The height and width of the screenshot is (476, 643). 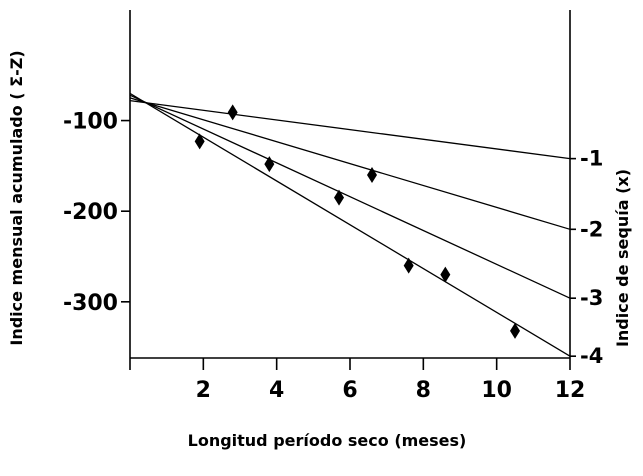 What do you see at coordinates (622, 258) in the screenshot?
I see `right-axis-label: Indice de sequía (x)` at bounding box center [622, 258].